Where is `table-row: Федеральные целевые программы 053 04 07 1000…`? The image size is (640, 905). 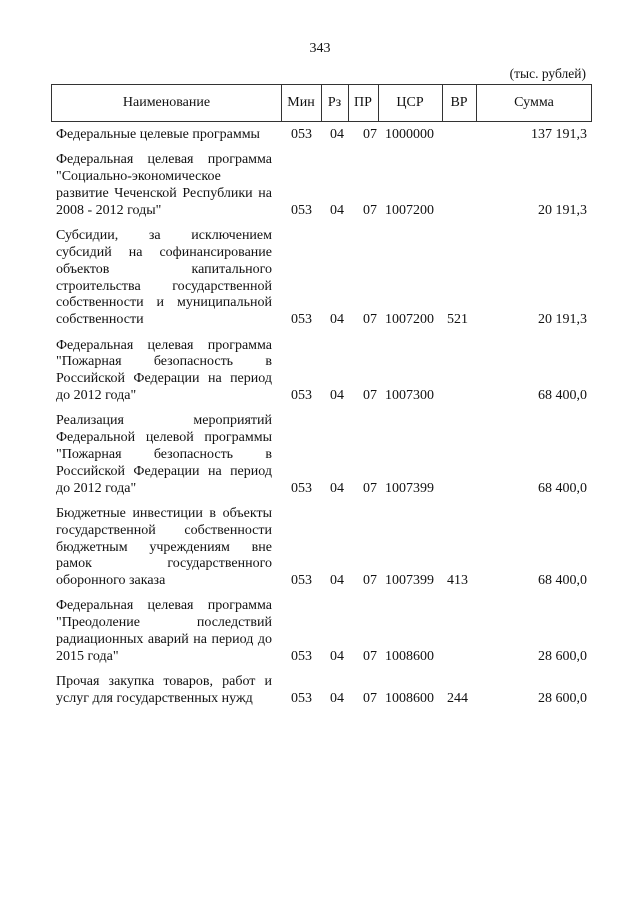 table-row: Федеральные целевые программы 053 04 07 1000… is located at coordinates (326, 135).